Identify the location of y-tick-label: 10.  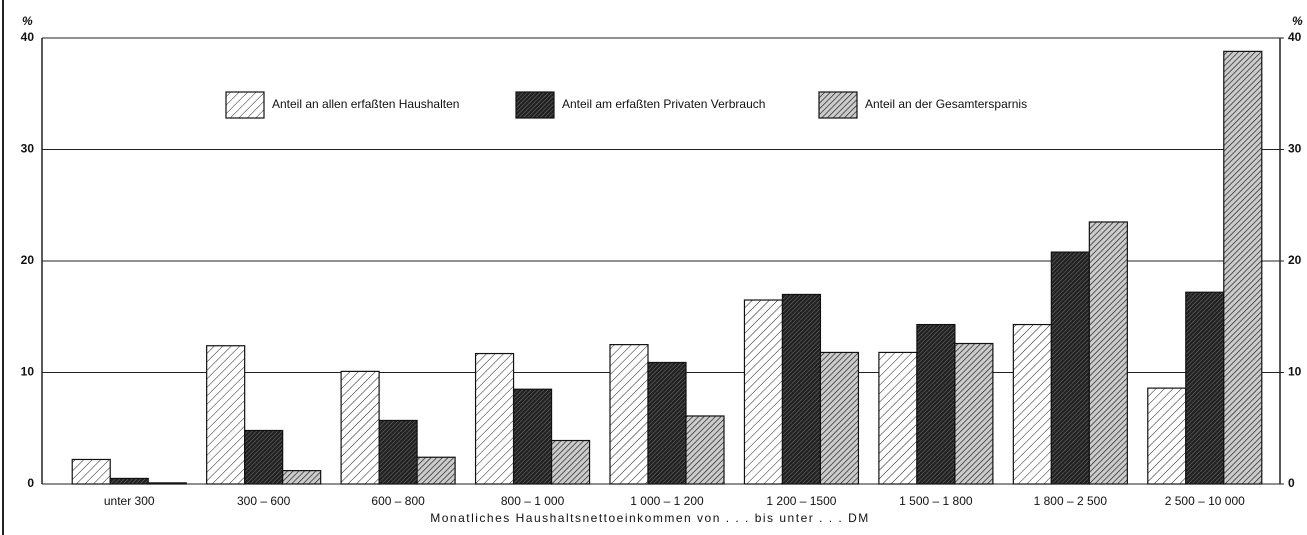
(28, 372).